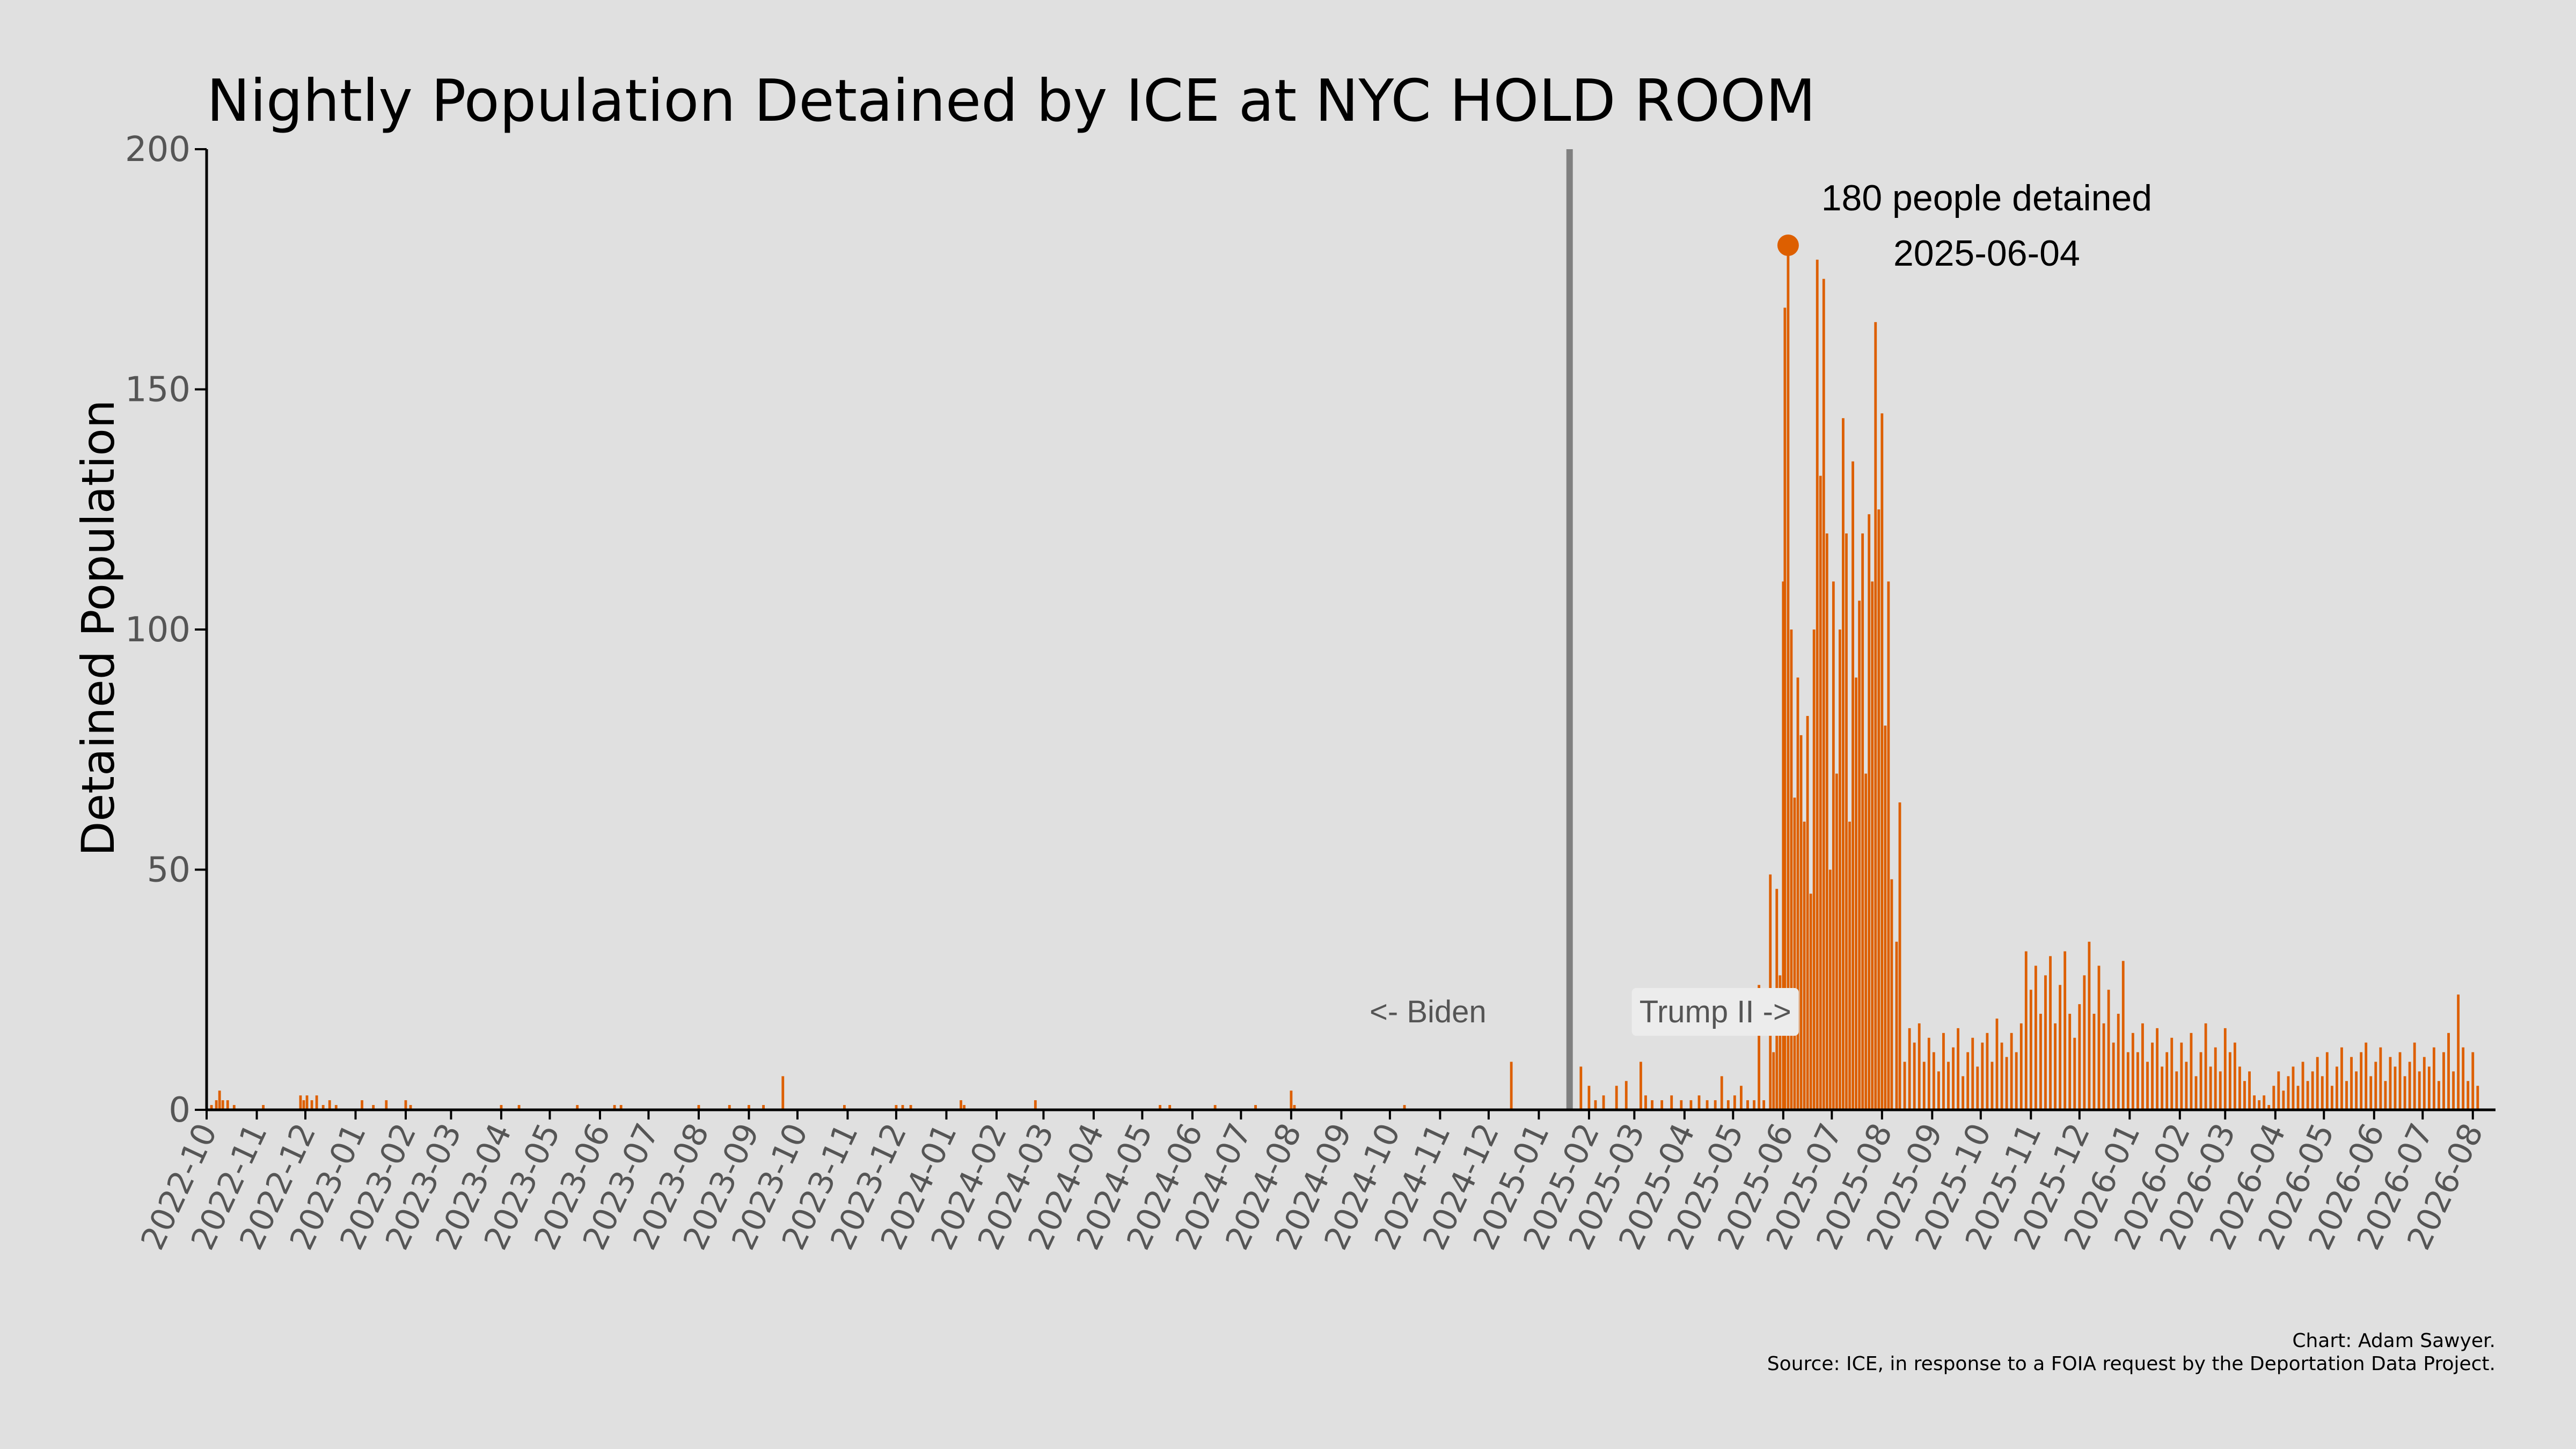 Image resolution: width=2576 pixels, height=1449 pixels. What do you see at coordinates (1986, 253) in the screenshot?
I see `peak-annotation-date: 2025-06-04` at bounding box center [1986, 253].